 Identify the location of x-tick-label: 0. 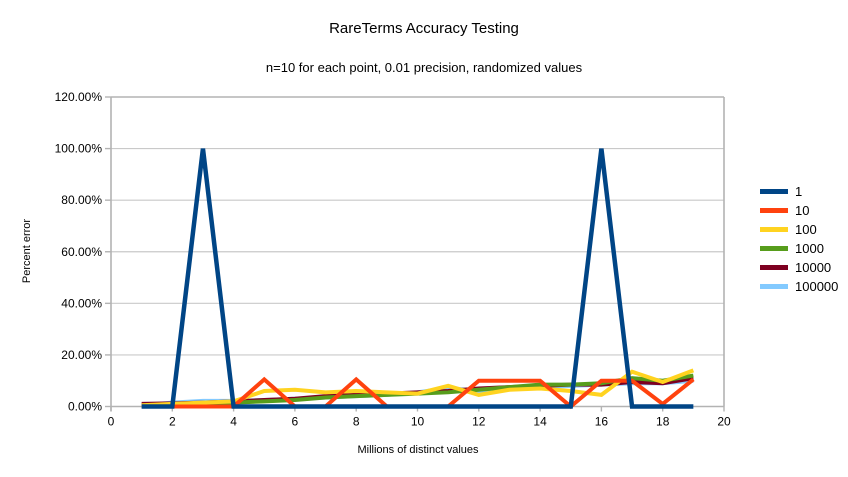
(111, 422).